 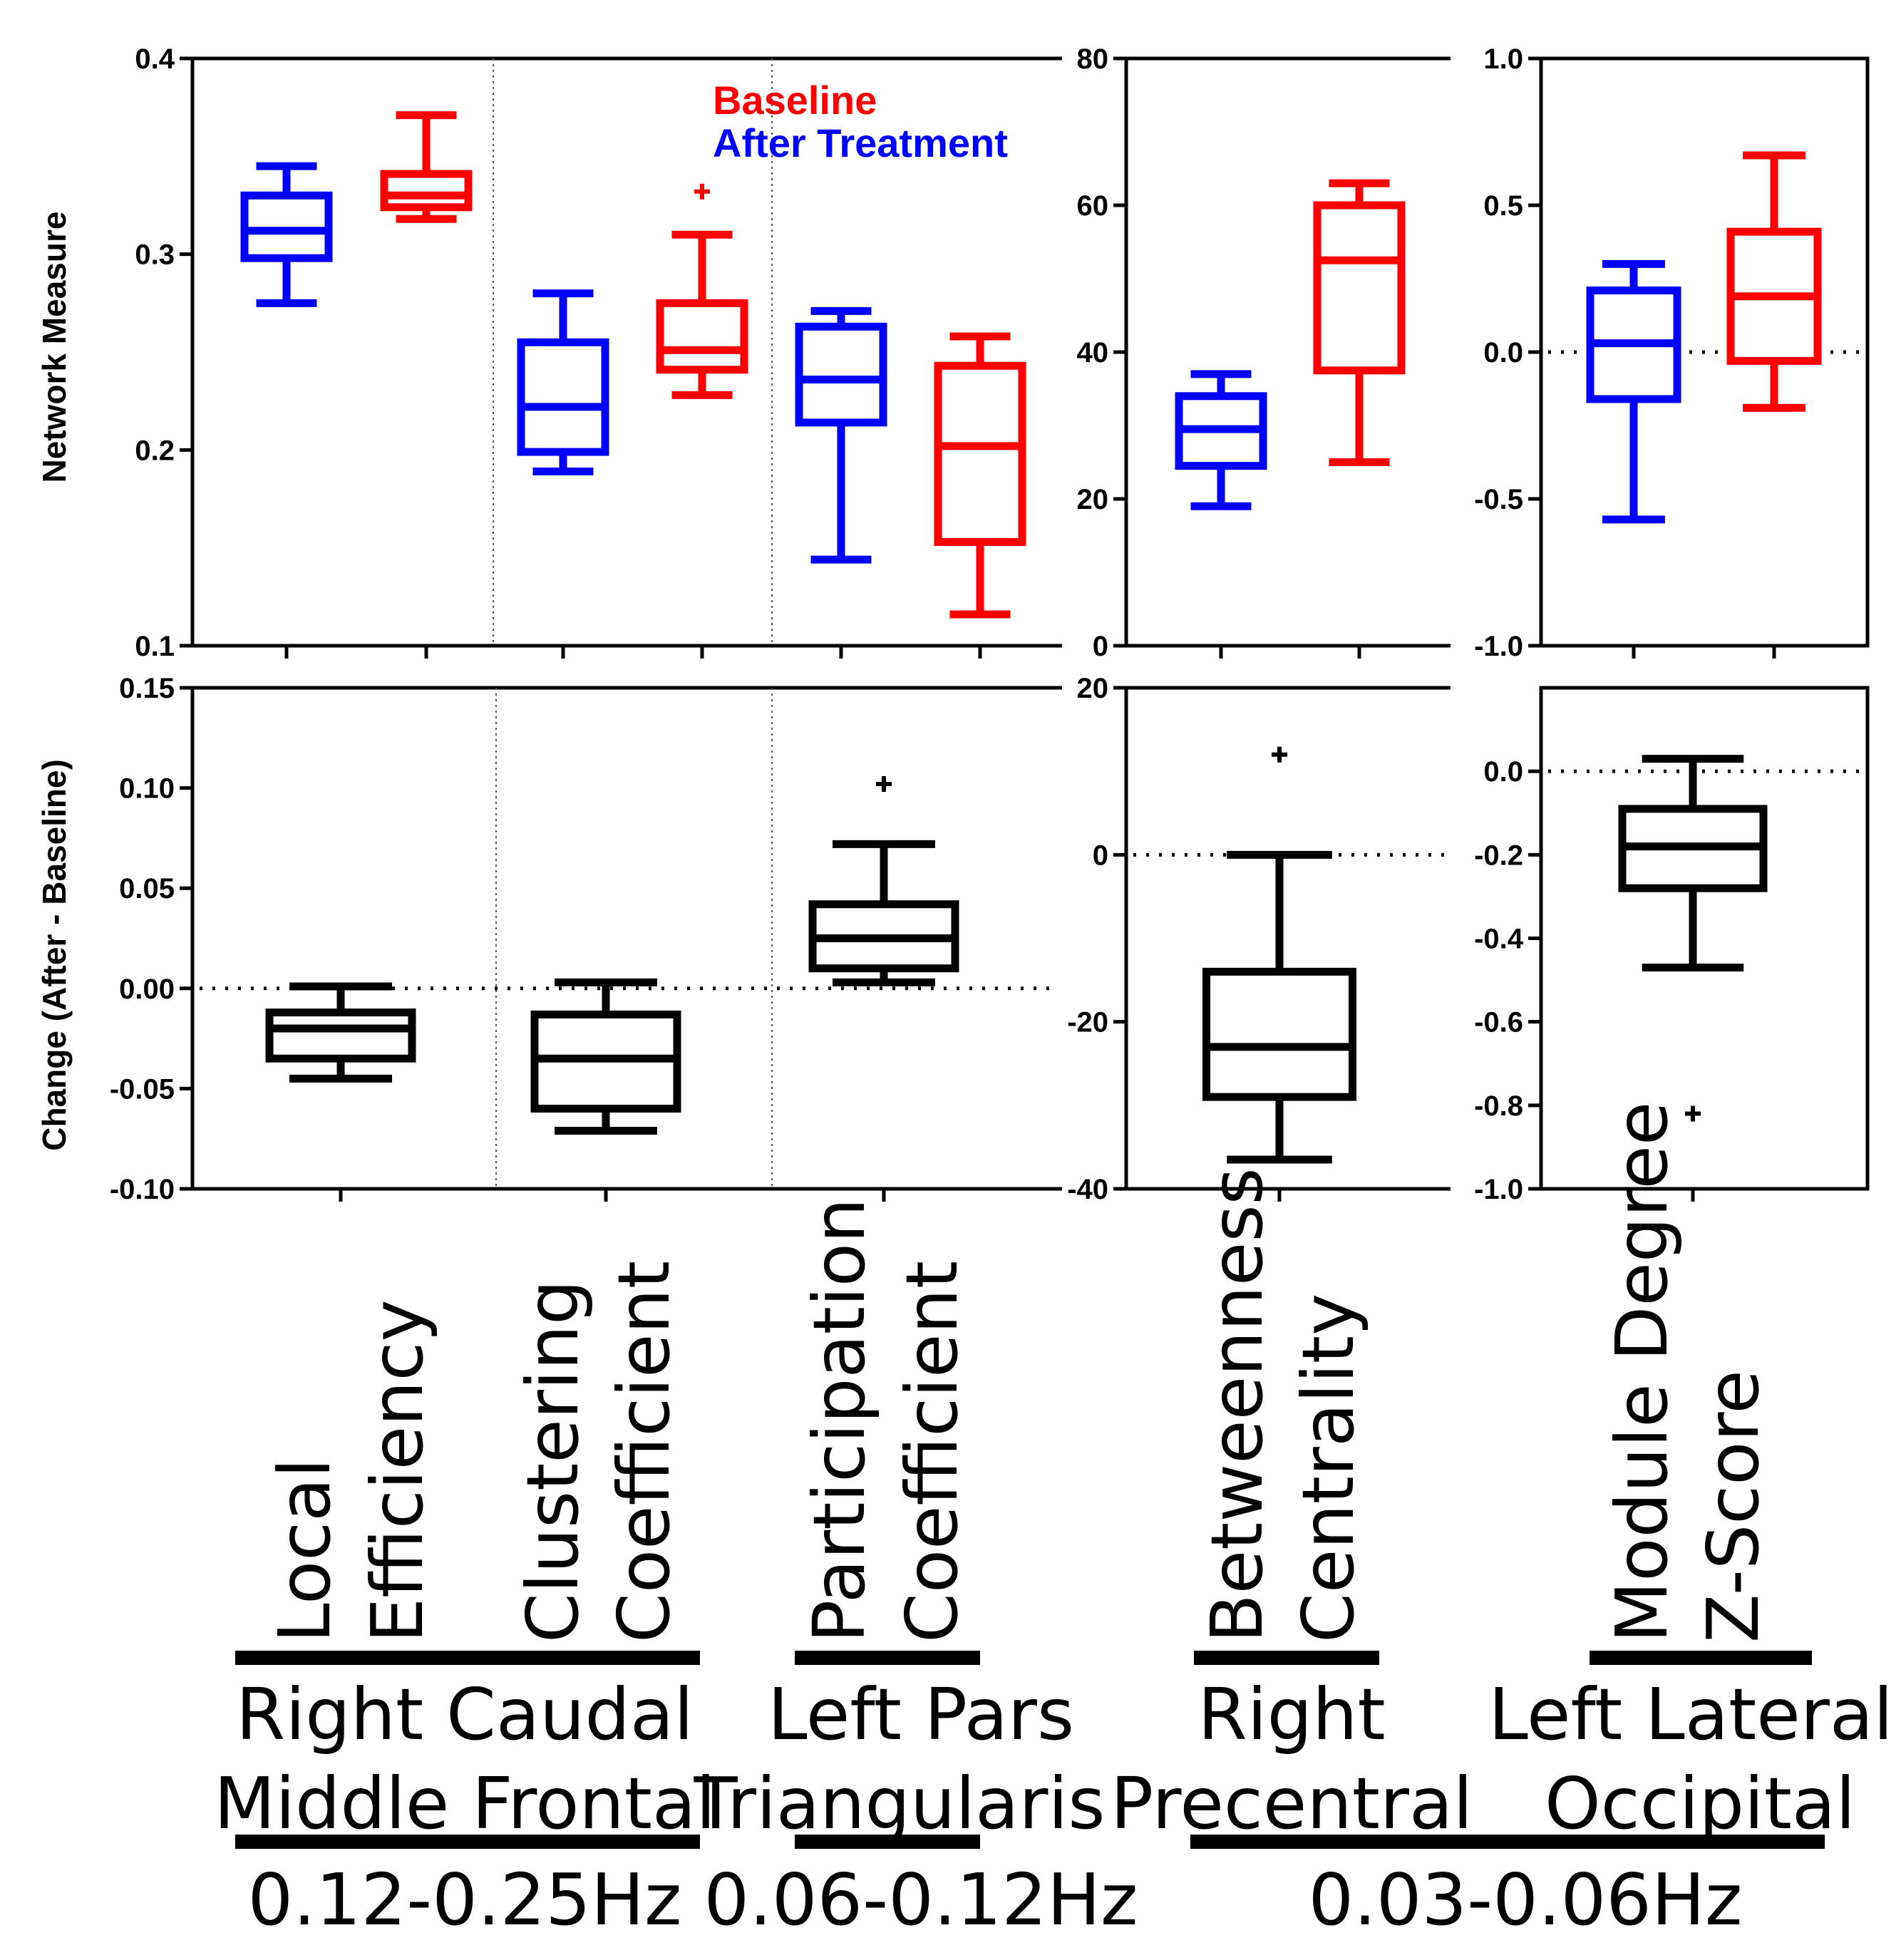 I want to click on legend-after-treatment: After Treatment, so click(x=860, y=143).